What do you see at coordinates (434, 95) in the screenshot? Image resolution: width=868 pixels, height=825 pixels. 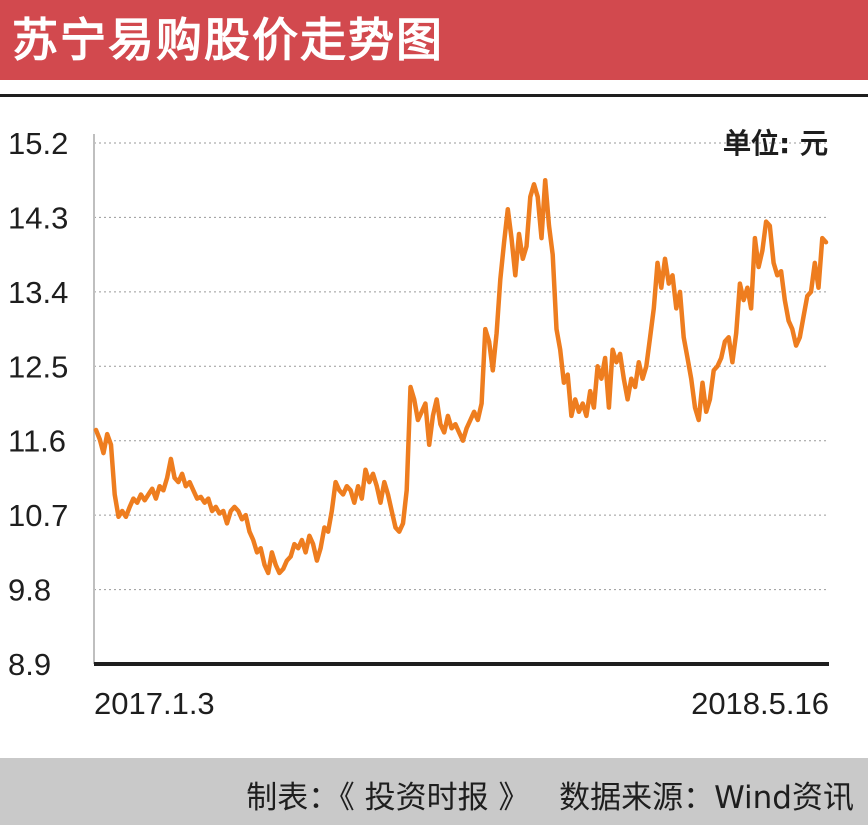 I see `title-divider` at bounding box center [434, 95].